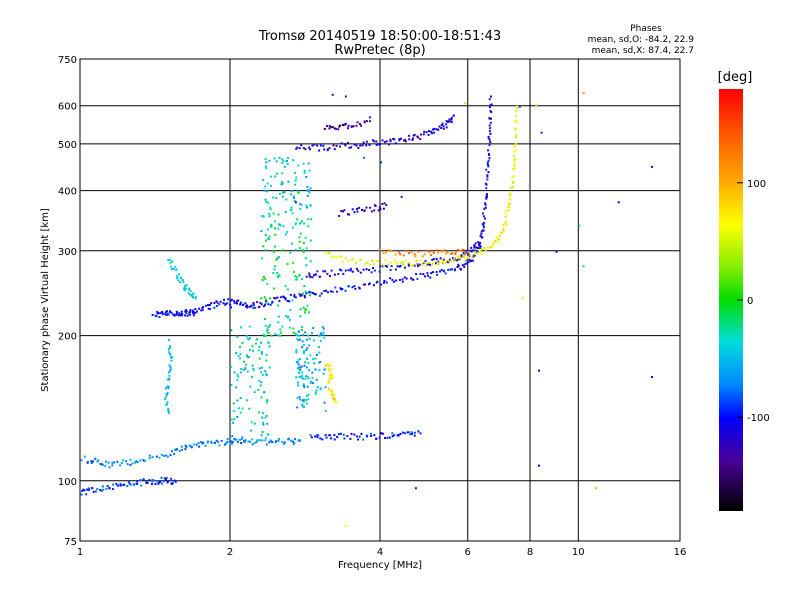 The width and height of the screenshot is (800, 600). I want to click on chart-title: Tromsø 20140519 18:50:00-18:51:43, so click(379, 36).